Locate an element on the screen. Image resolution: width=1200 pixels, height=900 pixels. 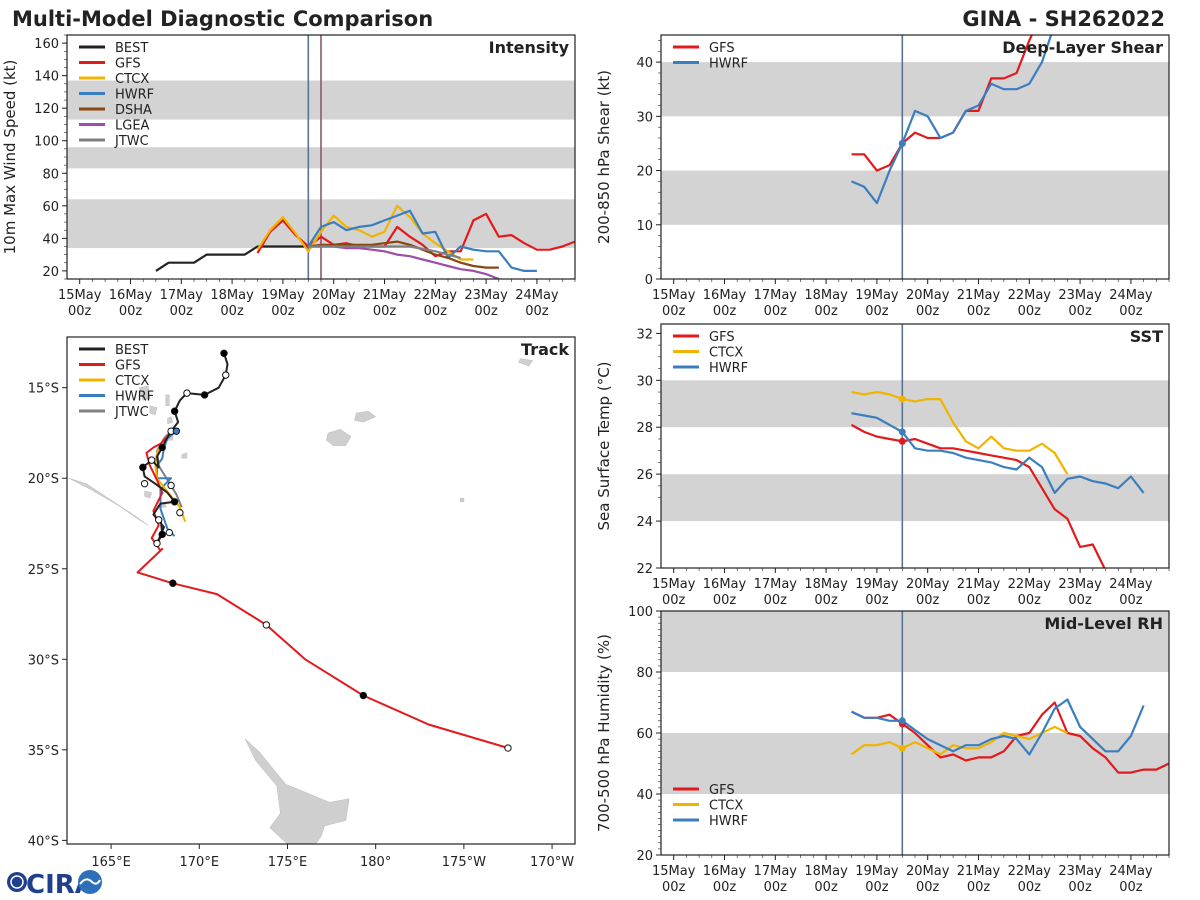
y-axis-label: Sea Surface Temp (°C) is located at coordinates (604, 445).